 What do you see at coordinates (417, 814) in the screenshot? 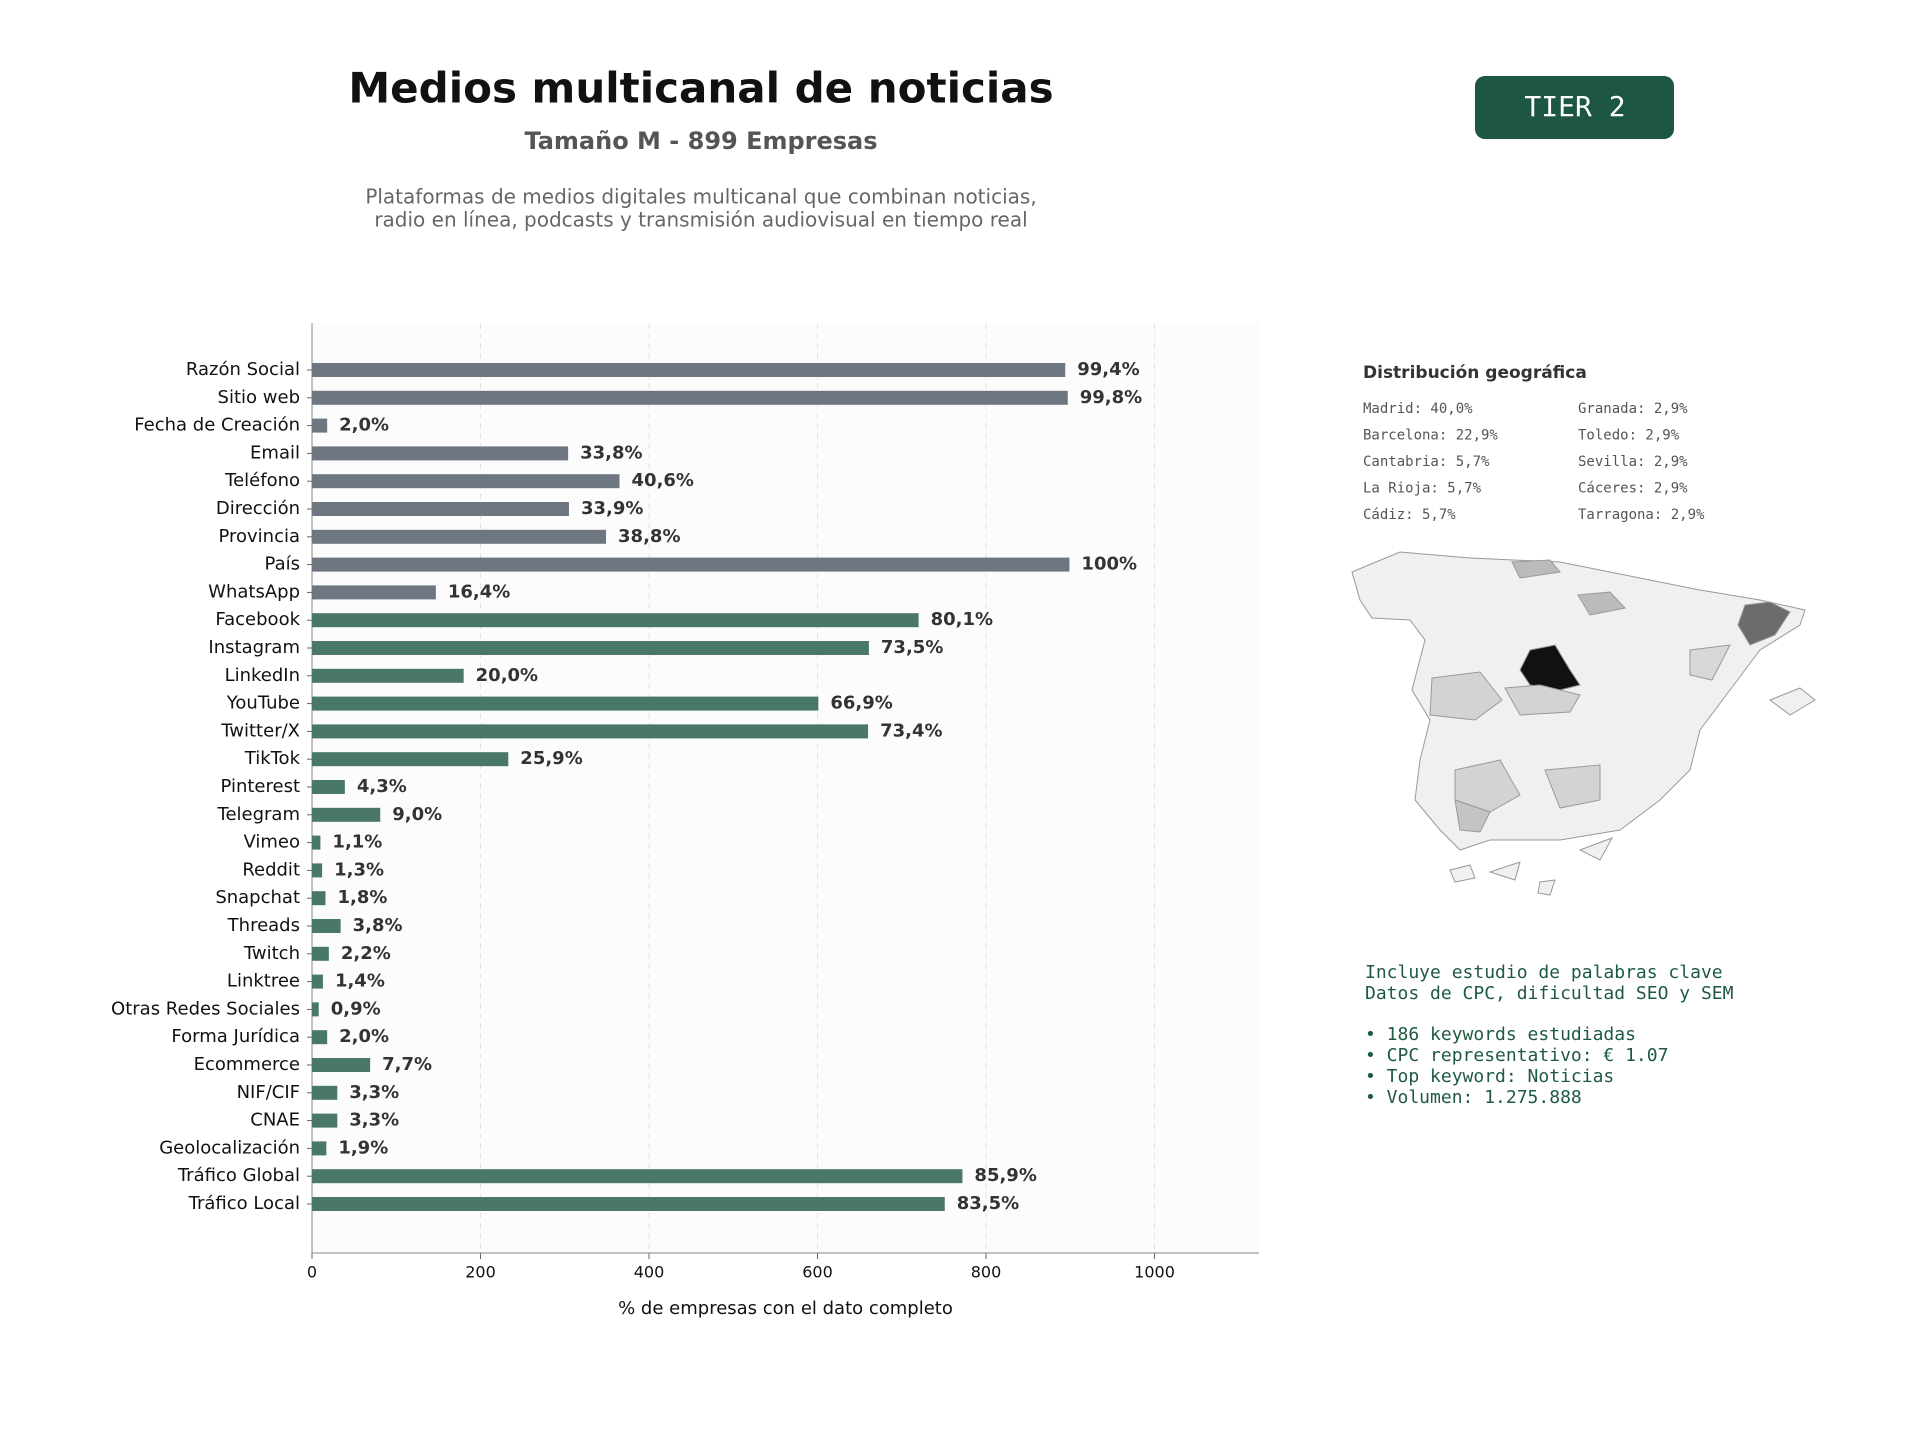
I see `value-label: 9,0%` at bounding box center [417, 814].